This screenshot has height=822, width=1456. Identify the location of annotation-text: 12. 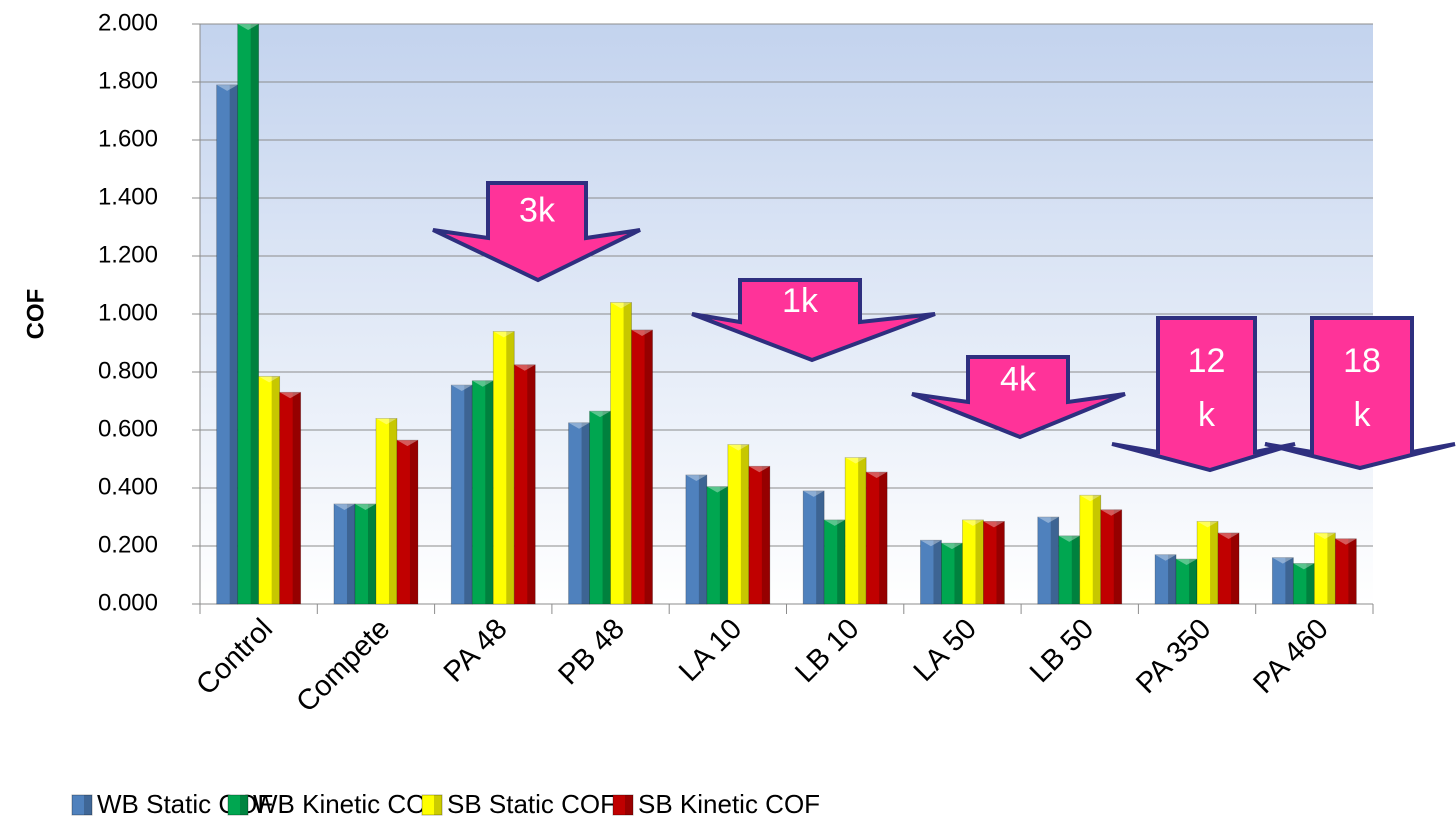
(1207, 361).